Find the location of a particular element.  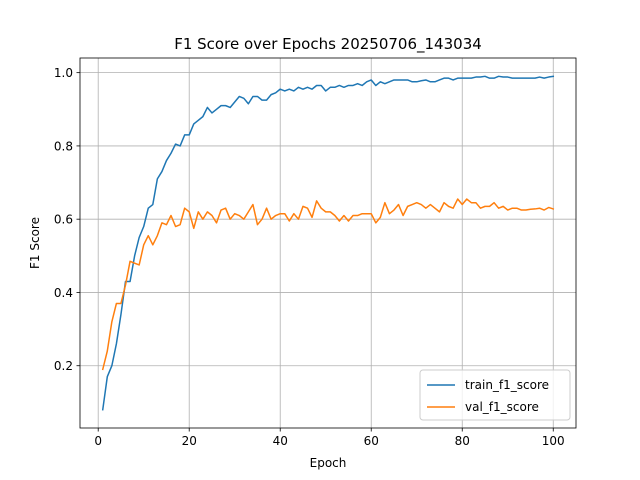

x-tick-label: 40 is located at coordinates (280, 441).